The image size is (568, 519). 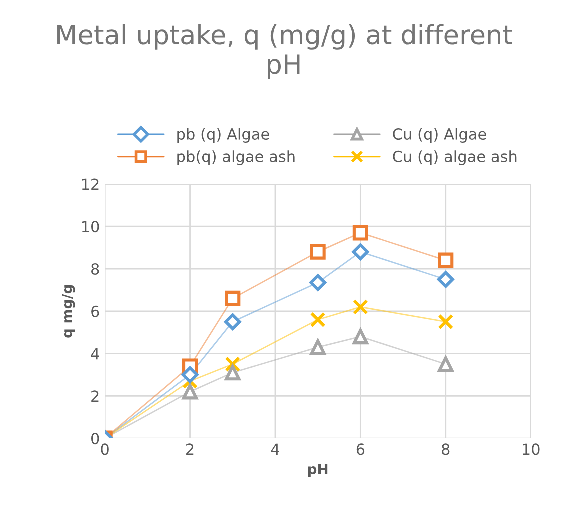 What do you see at coordinates (446, 450) in the screenshot?
I see `x-tick-label: 8` at bounding box center [446, 450].